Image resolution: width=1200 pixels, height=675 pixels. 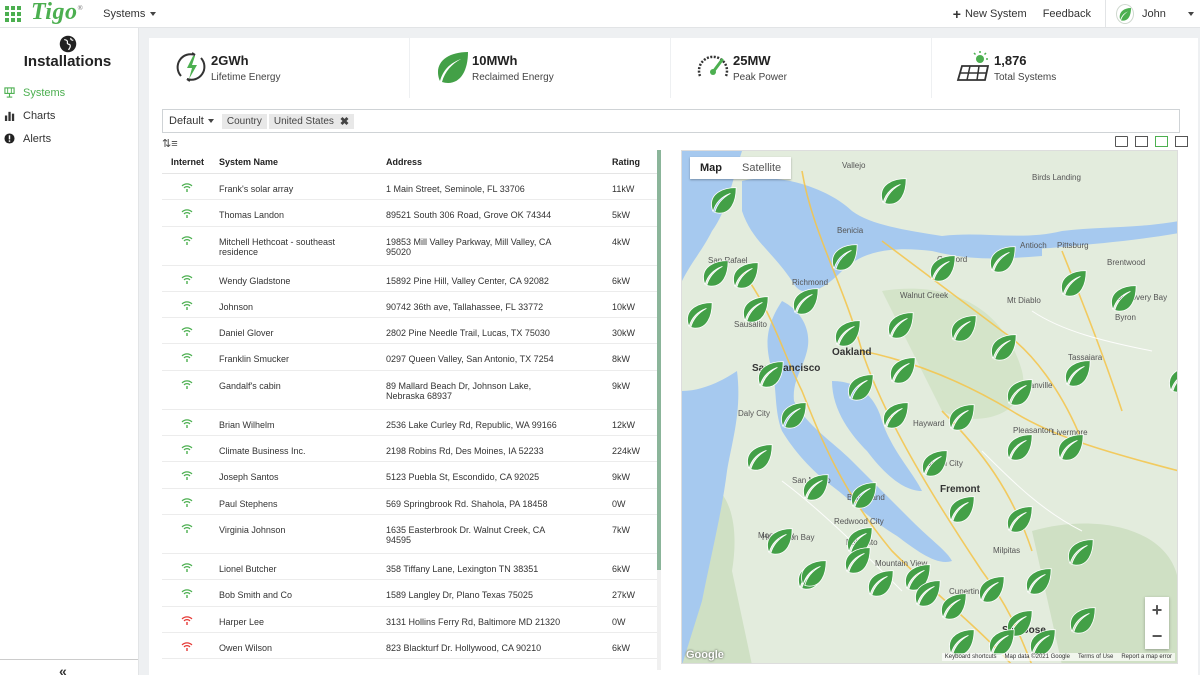 What do you see at coordinates (1181, 141) in the screenshot?
I see `map-view-icon` at bounding box center [1181, 141].